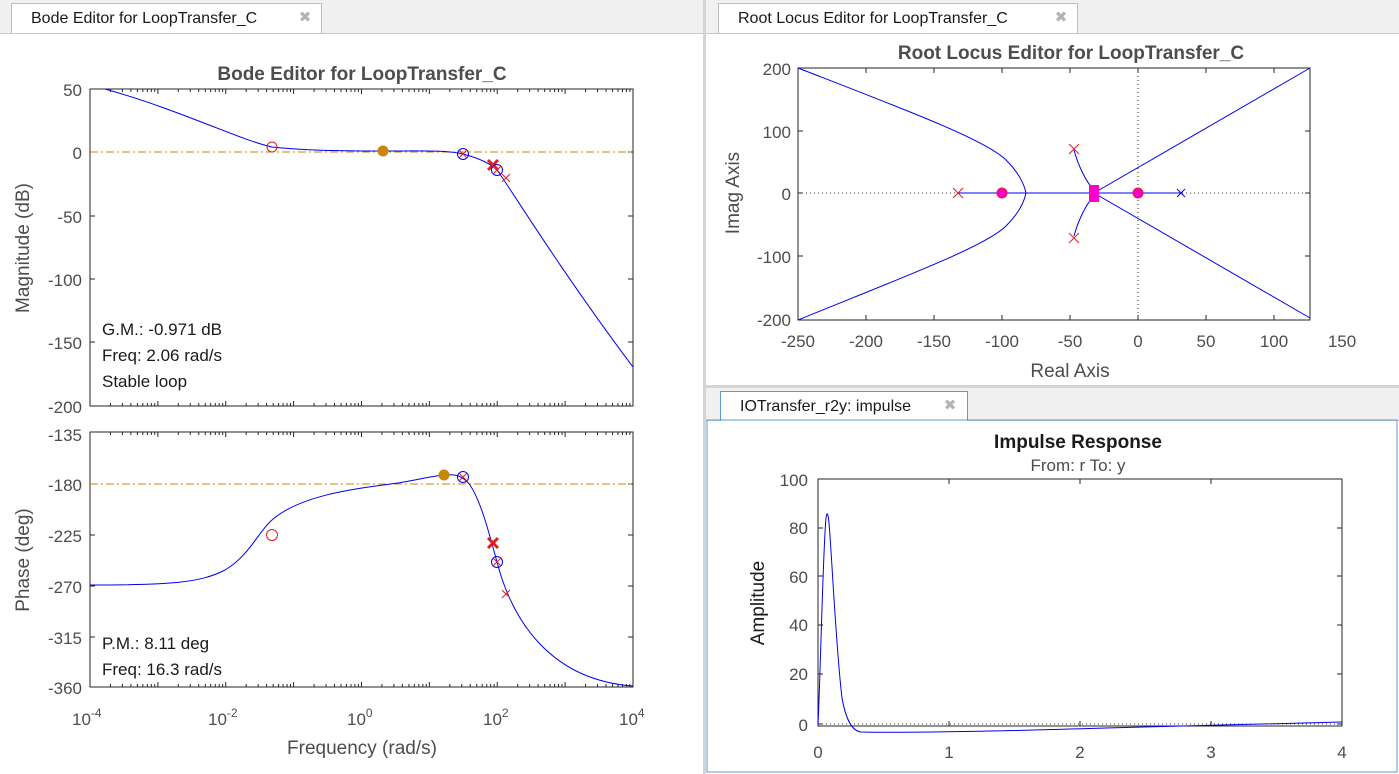  Describe the element at coordinates (1206, 341) in the screenshot. I see `svg-text: 50` at that location.